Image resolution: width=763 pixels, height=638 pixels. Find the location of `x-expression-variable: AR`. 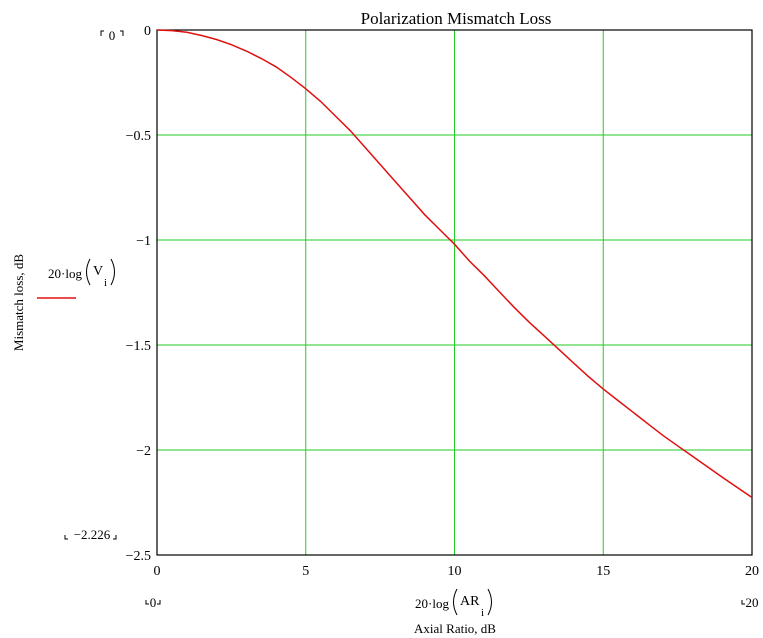

x-expression-variable: AR is located at coordinates (470, 601).